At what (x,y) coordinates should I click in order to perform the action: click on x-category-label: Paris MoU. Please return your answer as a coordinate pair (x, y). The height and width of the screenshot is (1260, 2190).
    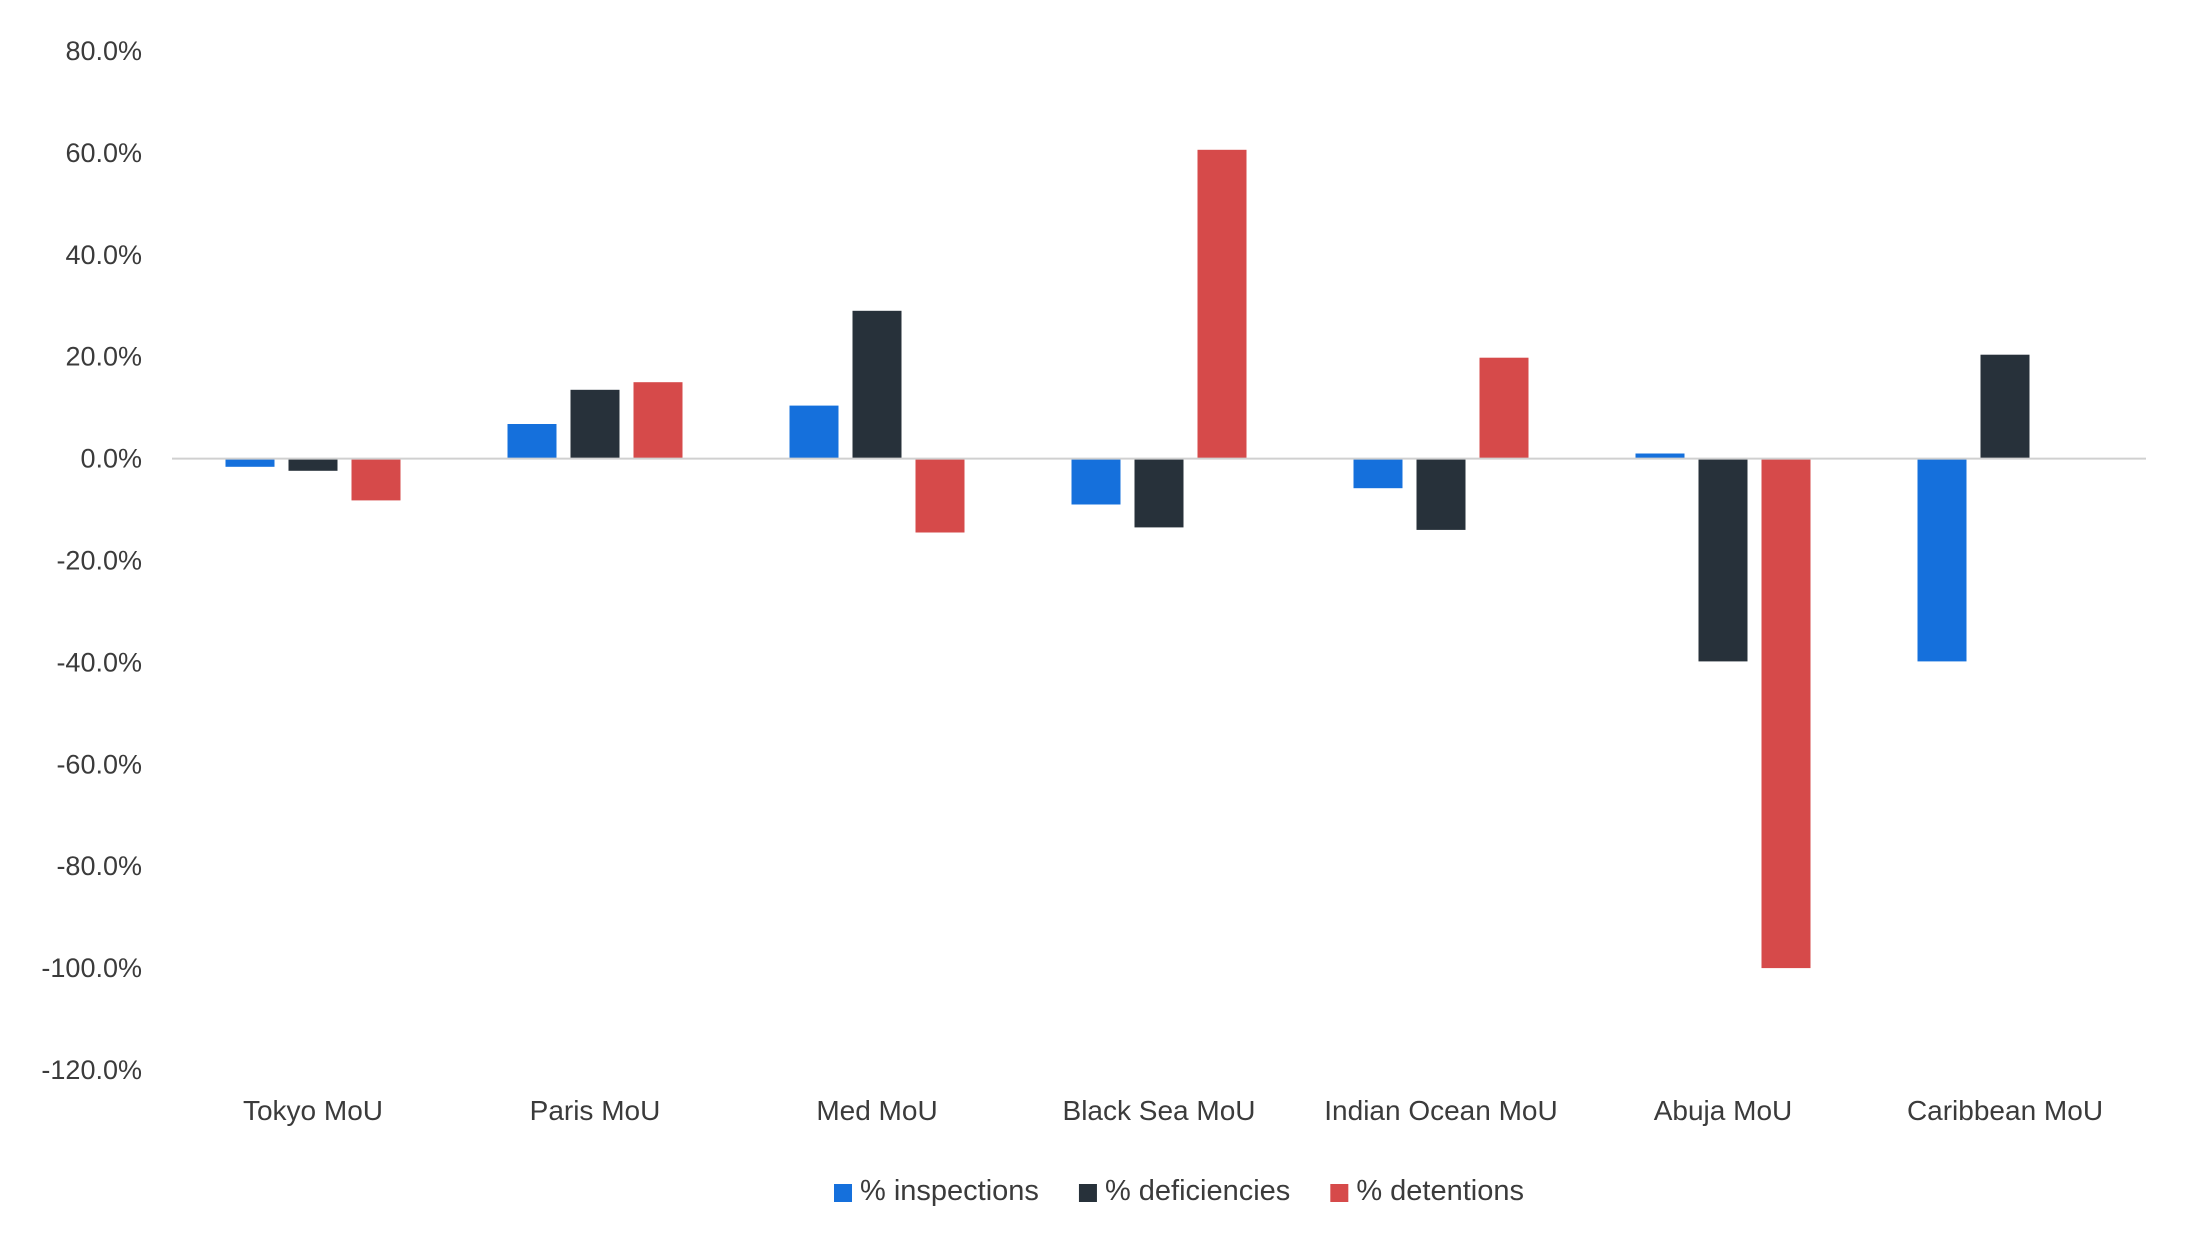
    Looking at the image, I should click on (595, 1110).